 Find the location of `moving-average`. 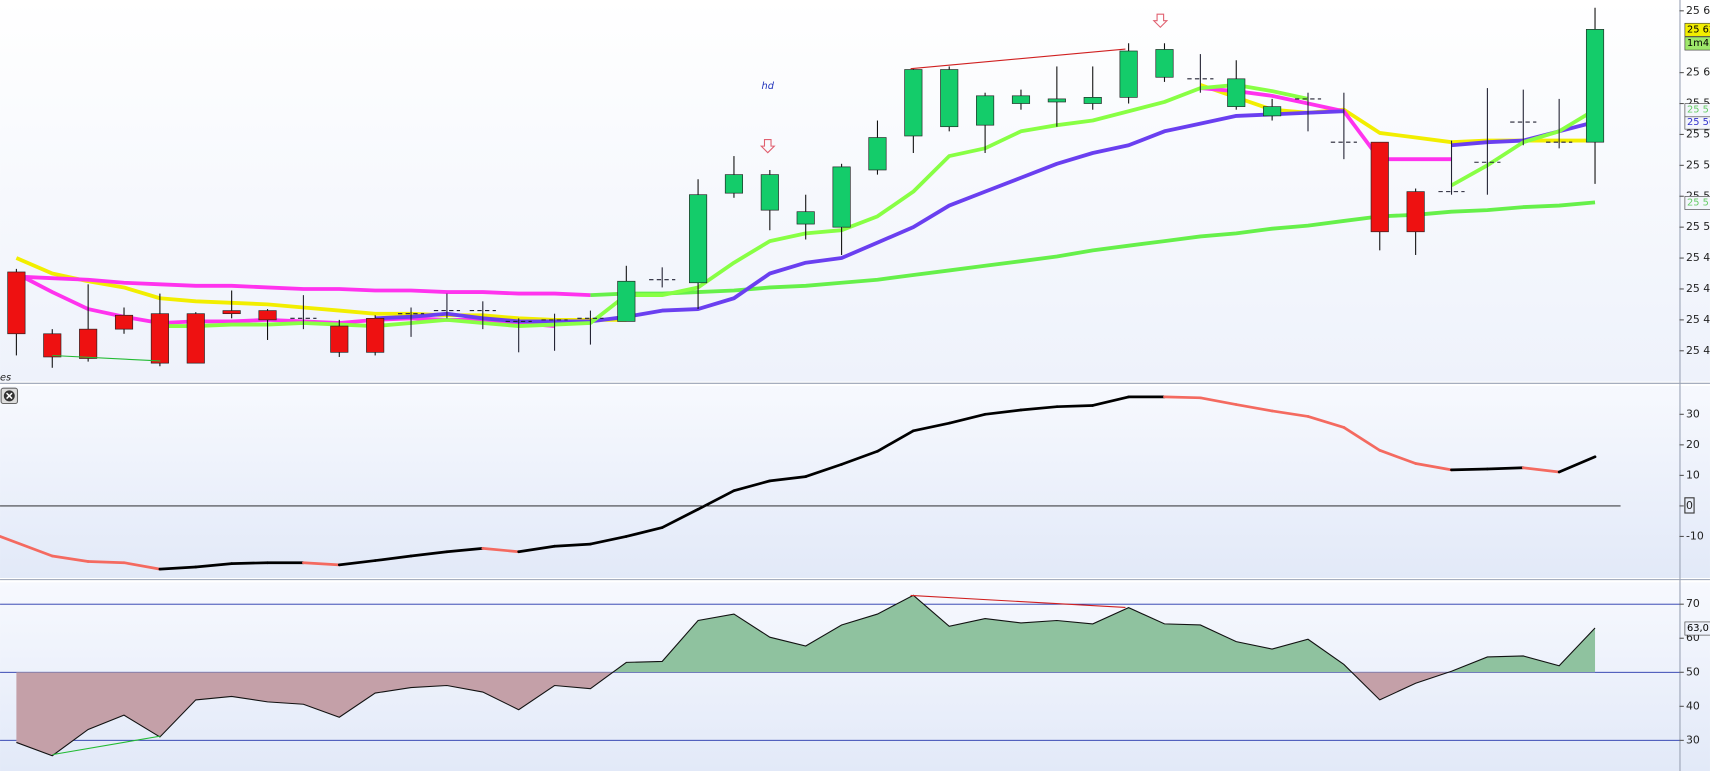

moving-average is located at coordinates (303, 286).